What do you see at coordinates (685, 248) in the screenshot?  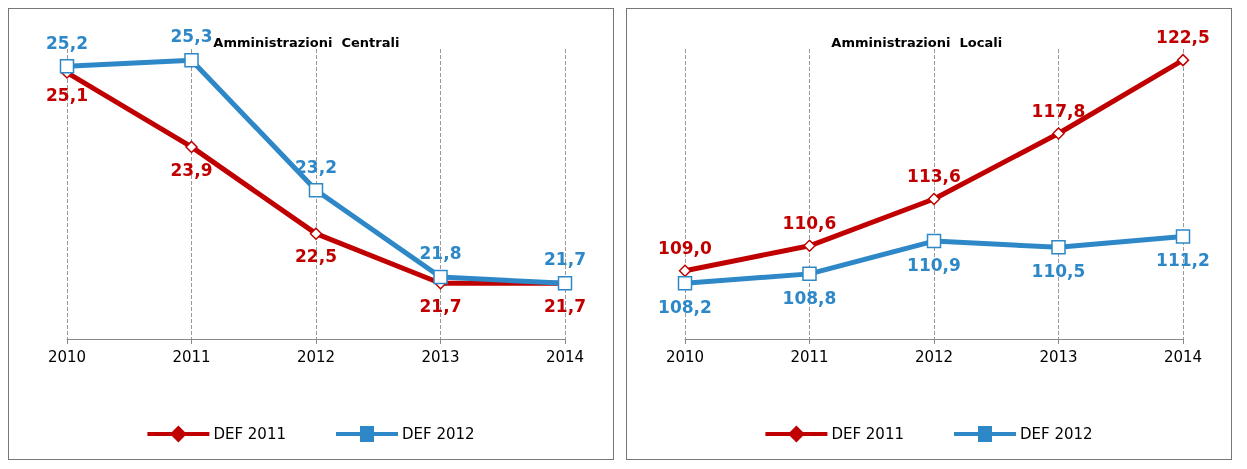 I see `data-label: 109,0` at bounding box center [685, 248].